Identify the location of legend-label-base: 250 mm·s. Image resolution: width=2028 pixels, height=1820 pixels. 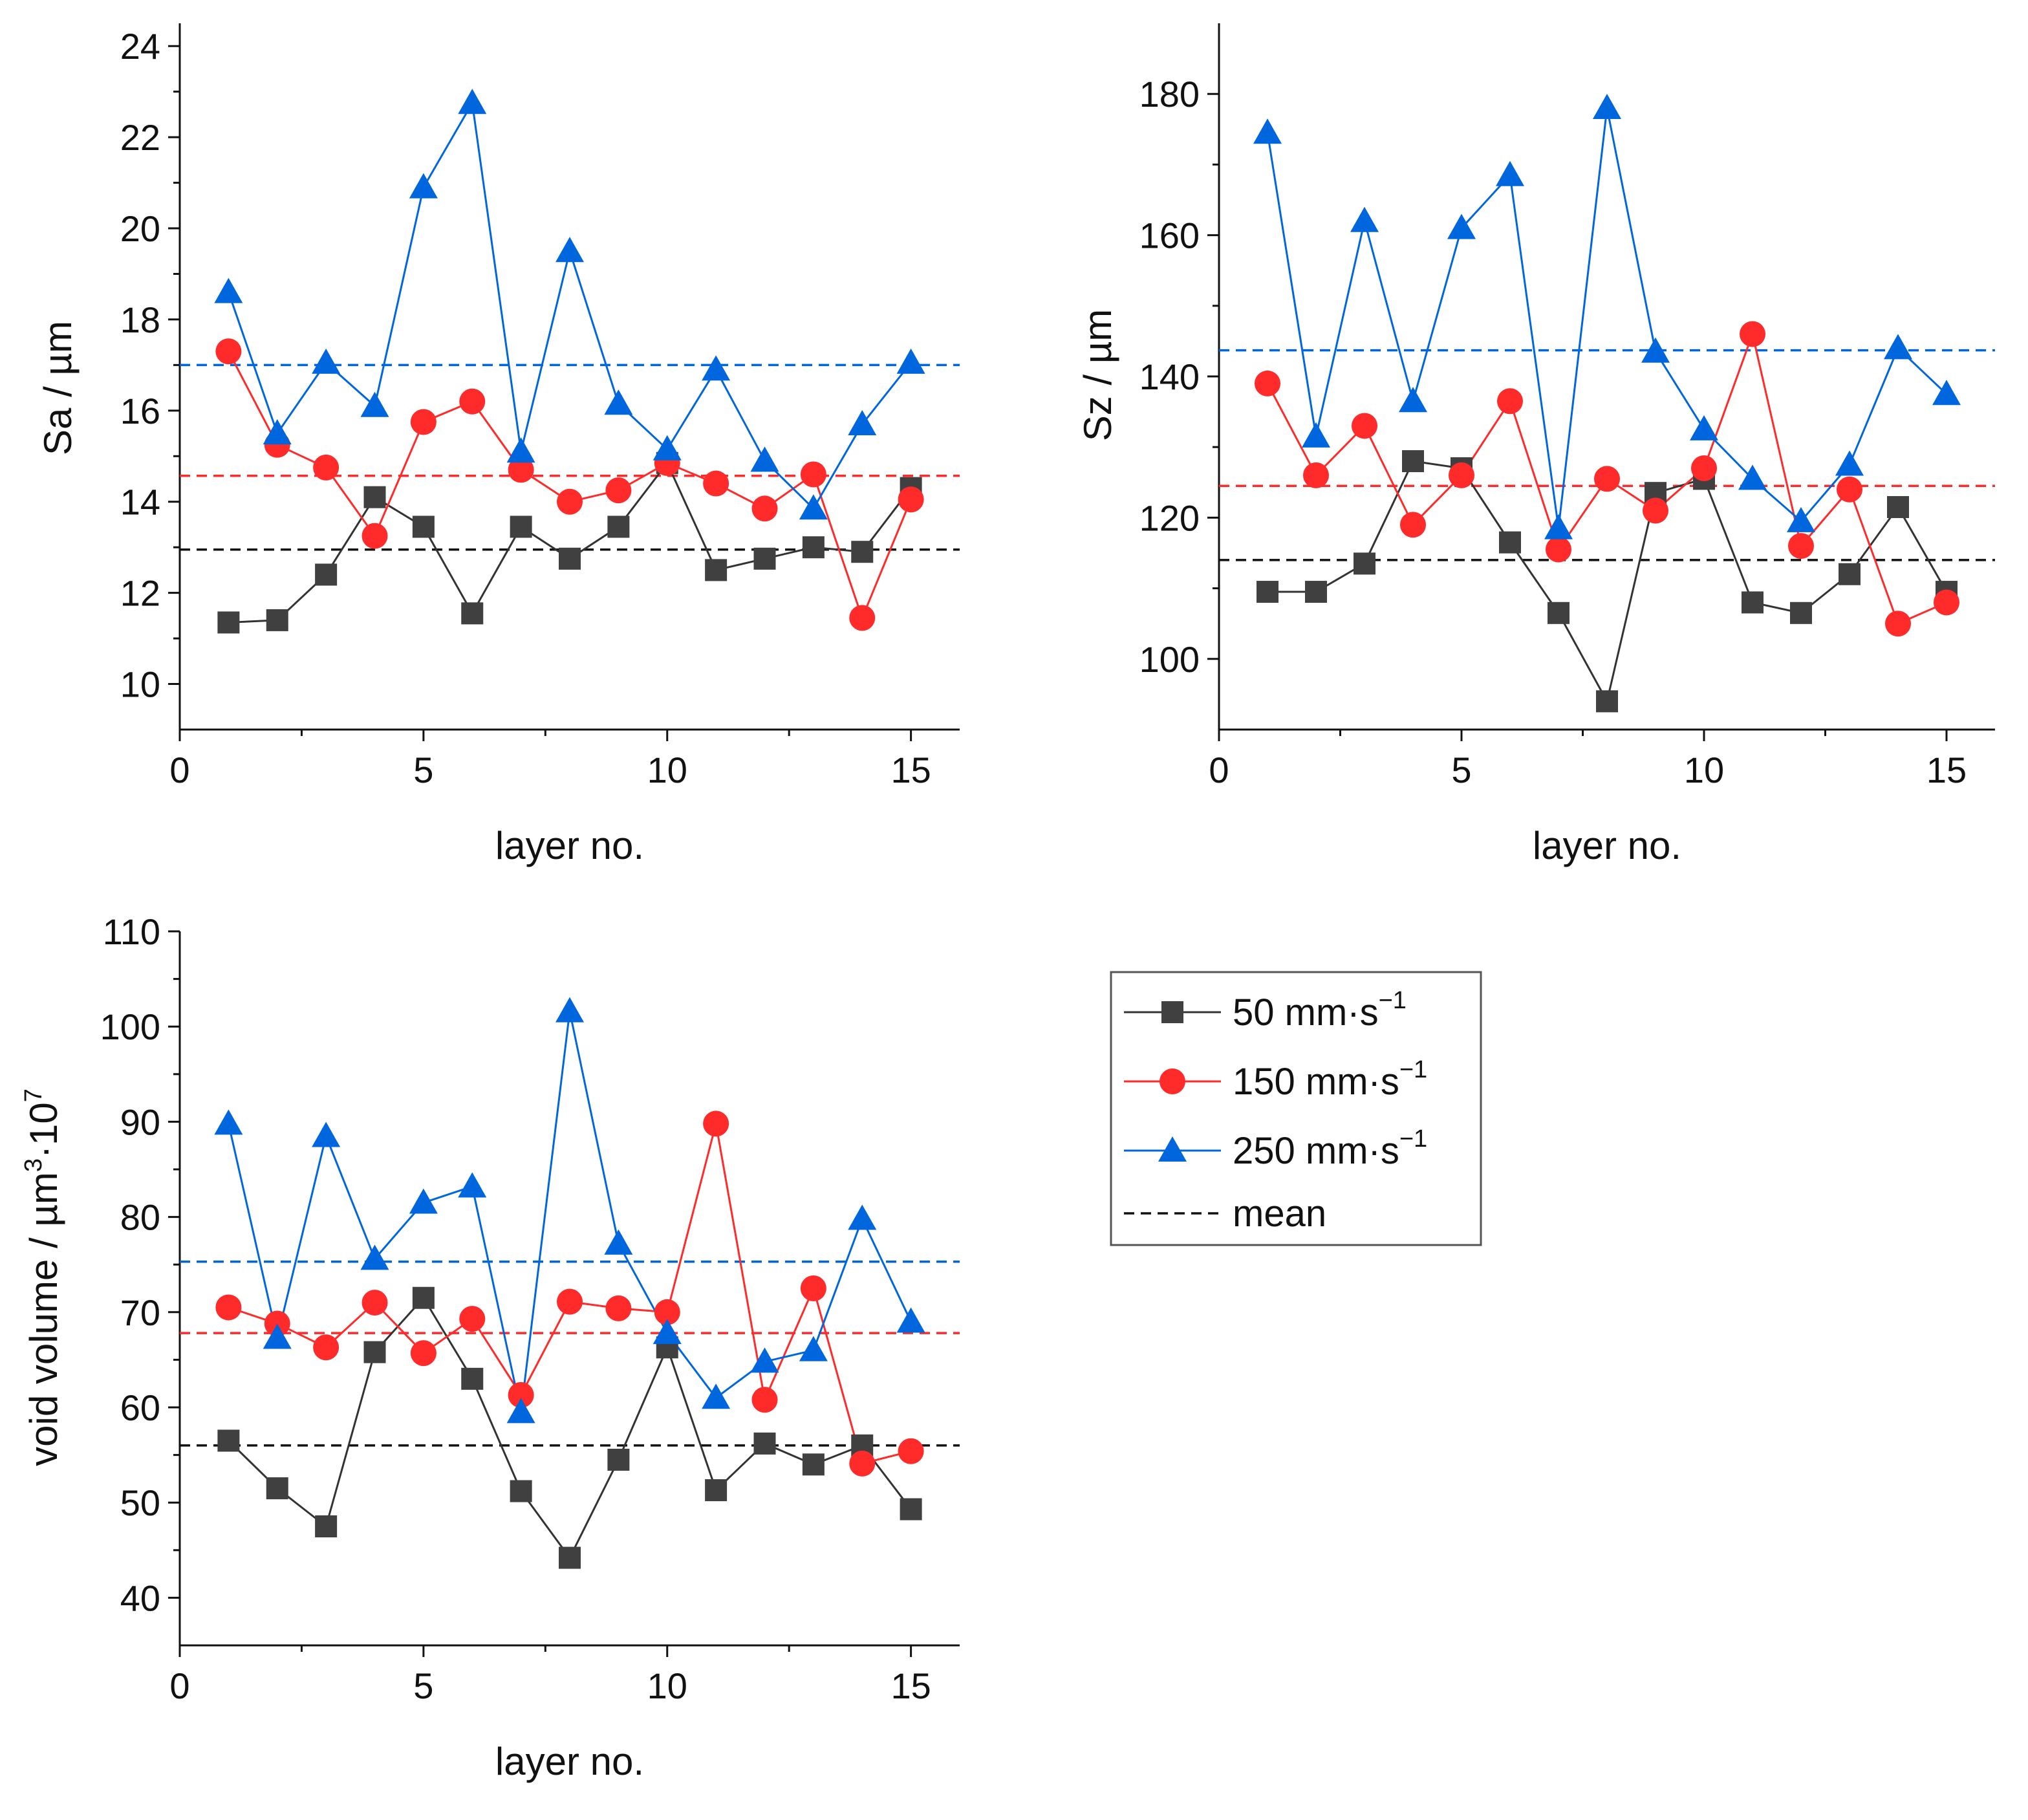
(1316, 1151).